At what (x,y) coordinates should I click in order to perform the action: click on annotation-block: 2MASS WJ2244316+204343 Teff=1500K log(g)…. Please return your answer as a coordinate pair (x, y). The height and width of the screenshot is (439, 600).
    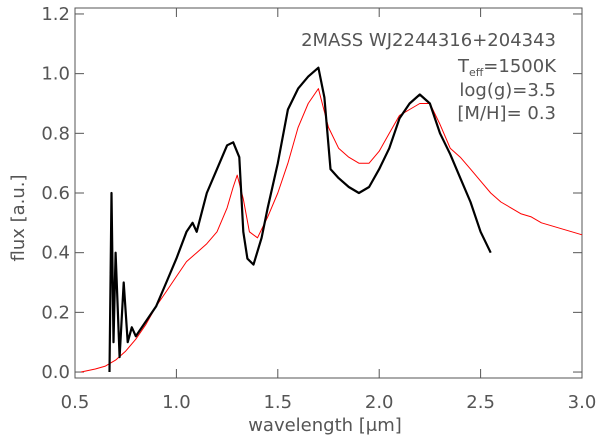
    Looking at the image, I should click on (429, 77).